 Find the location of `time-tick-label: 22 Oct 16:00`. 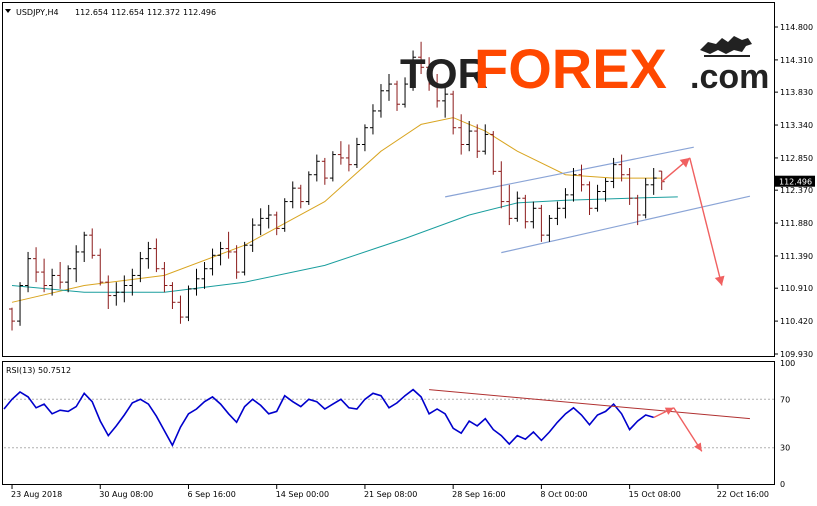

time-tick-label: 22 Oct 16:00 is located at coordinates (743, 494).